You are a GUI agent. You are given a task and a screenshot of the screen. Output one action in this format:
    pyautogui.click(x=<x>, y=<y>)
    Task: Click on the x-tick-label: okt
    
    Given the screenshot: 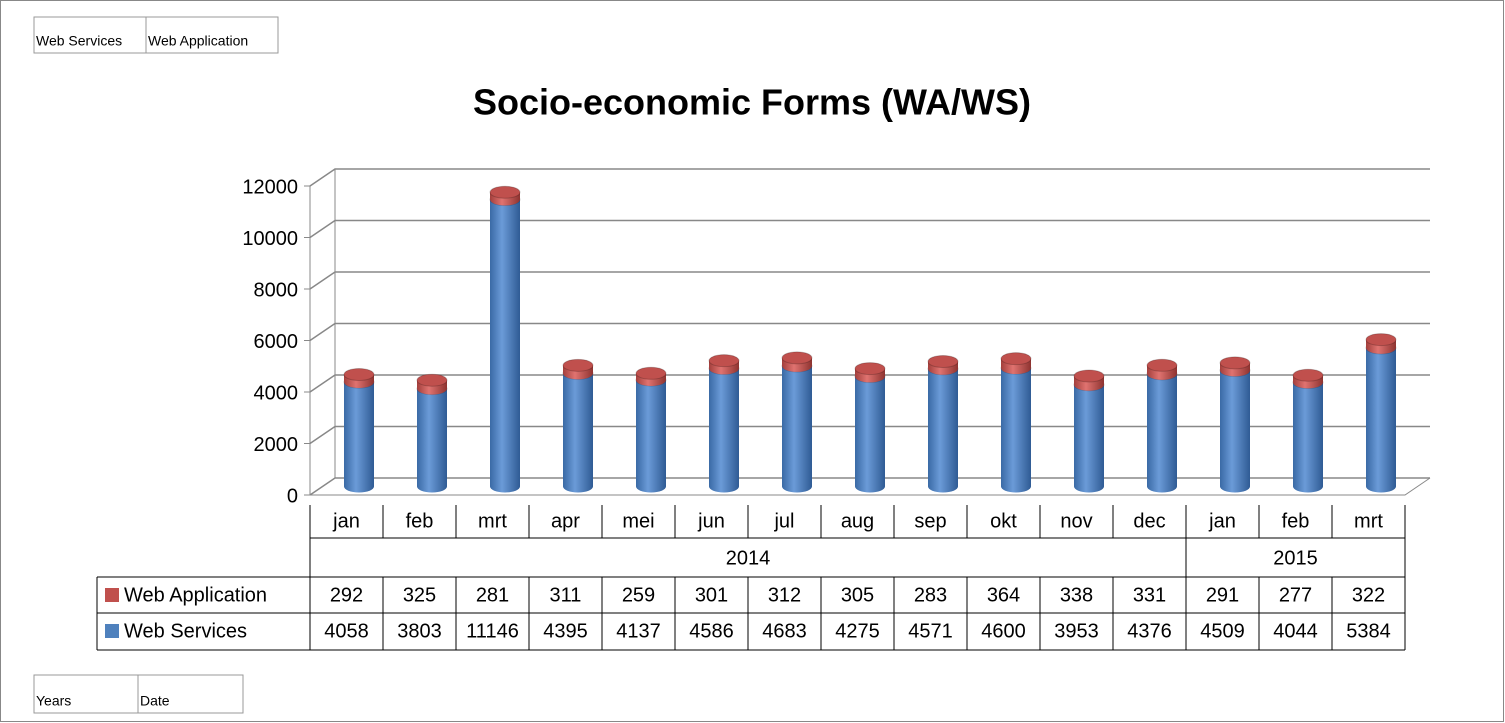 What is the action you would take?
    pyautogui.click(x=1003, y=521)
    